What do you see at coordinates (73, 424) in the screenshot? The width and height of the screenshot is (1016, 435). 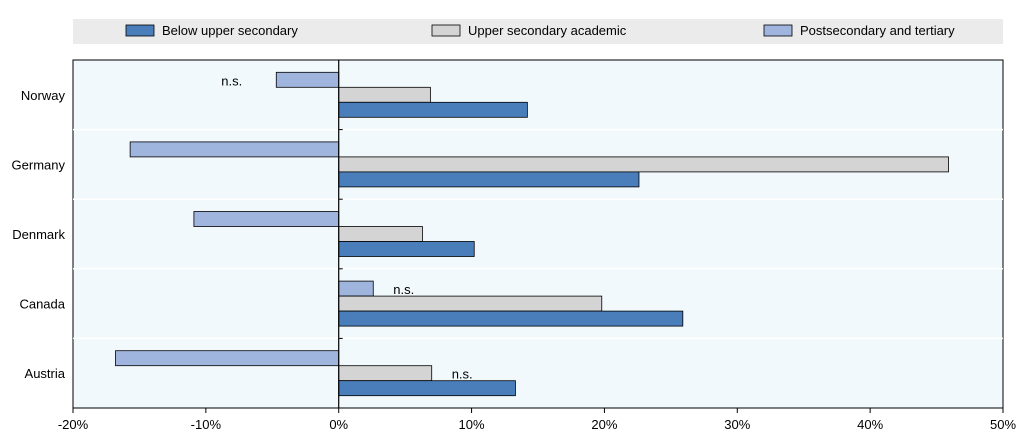 I see `x-tick-label: -20%` at bounding box center [73, 424].